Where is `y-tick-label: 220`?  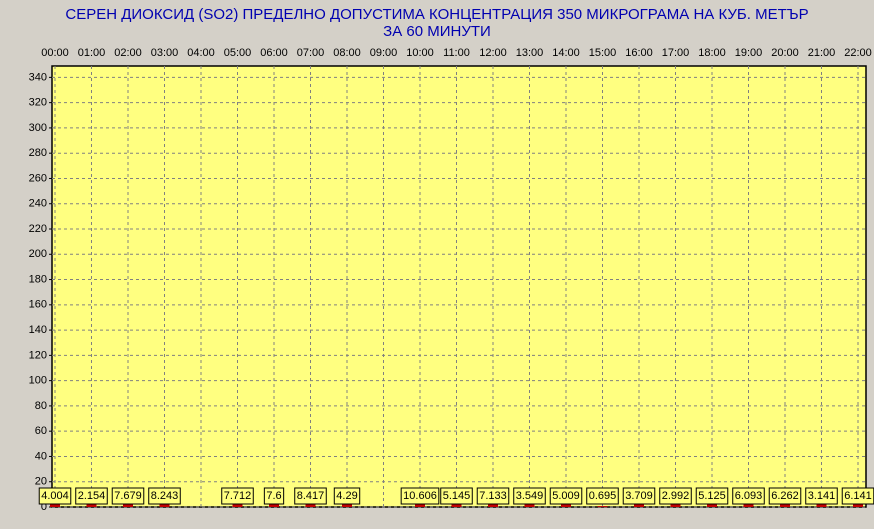 y-tick-label: 220 is located at coordinates (38, 229).